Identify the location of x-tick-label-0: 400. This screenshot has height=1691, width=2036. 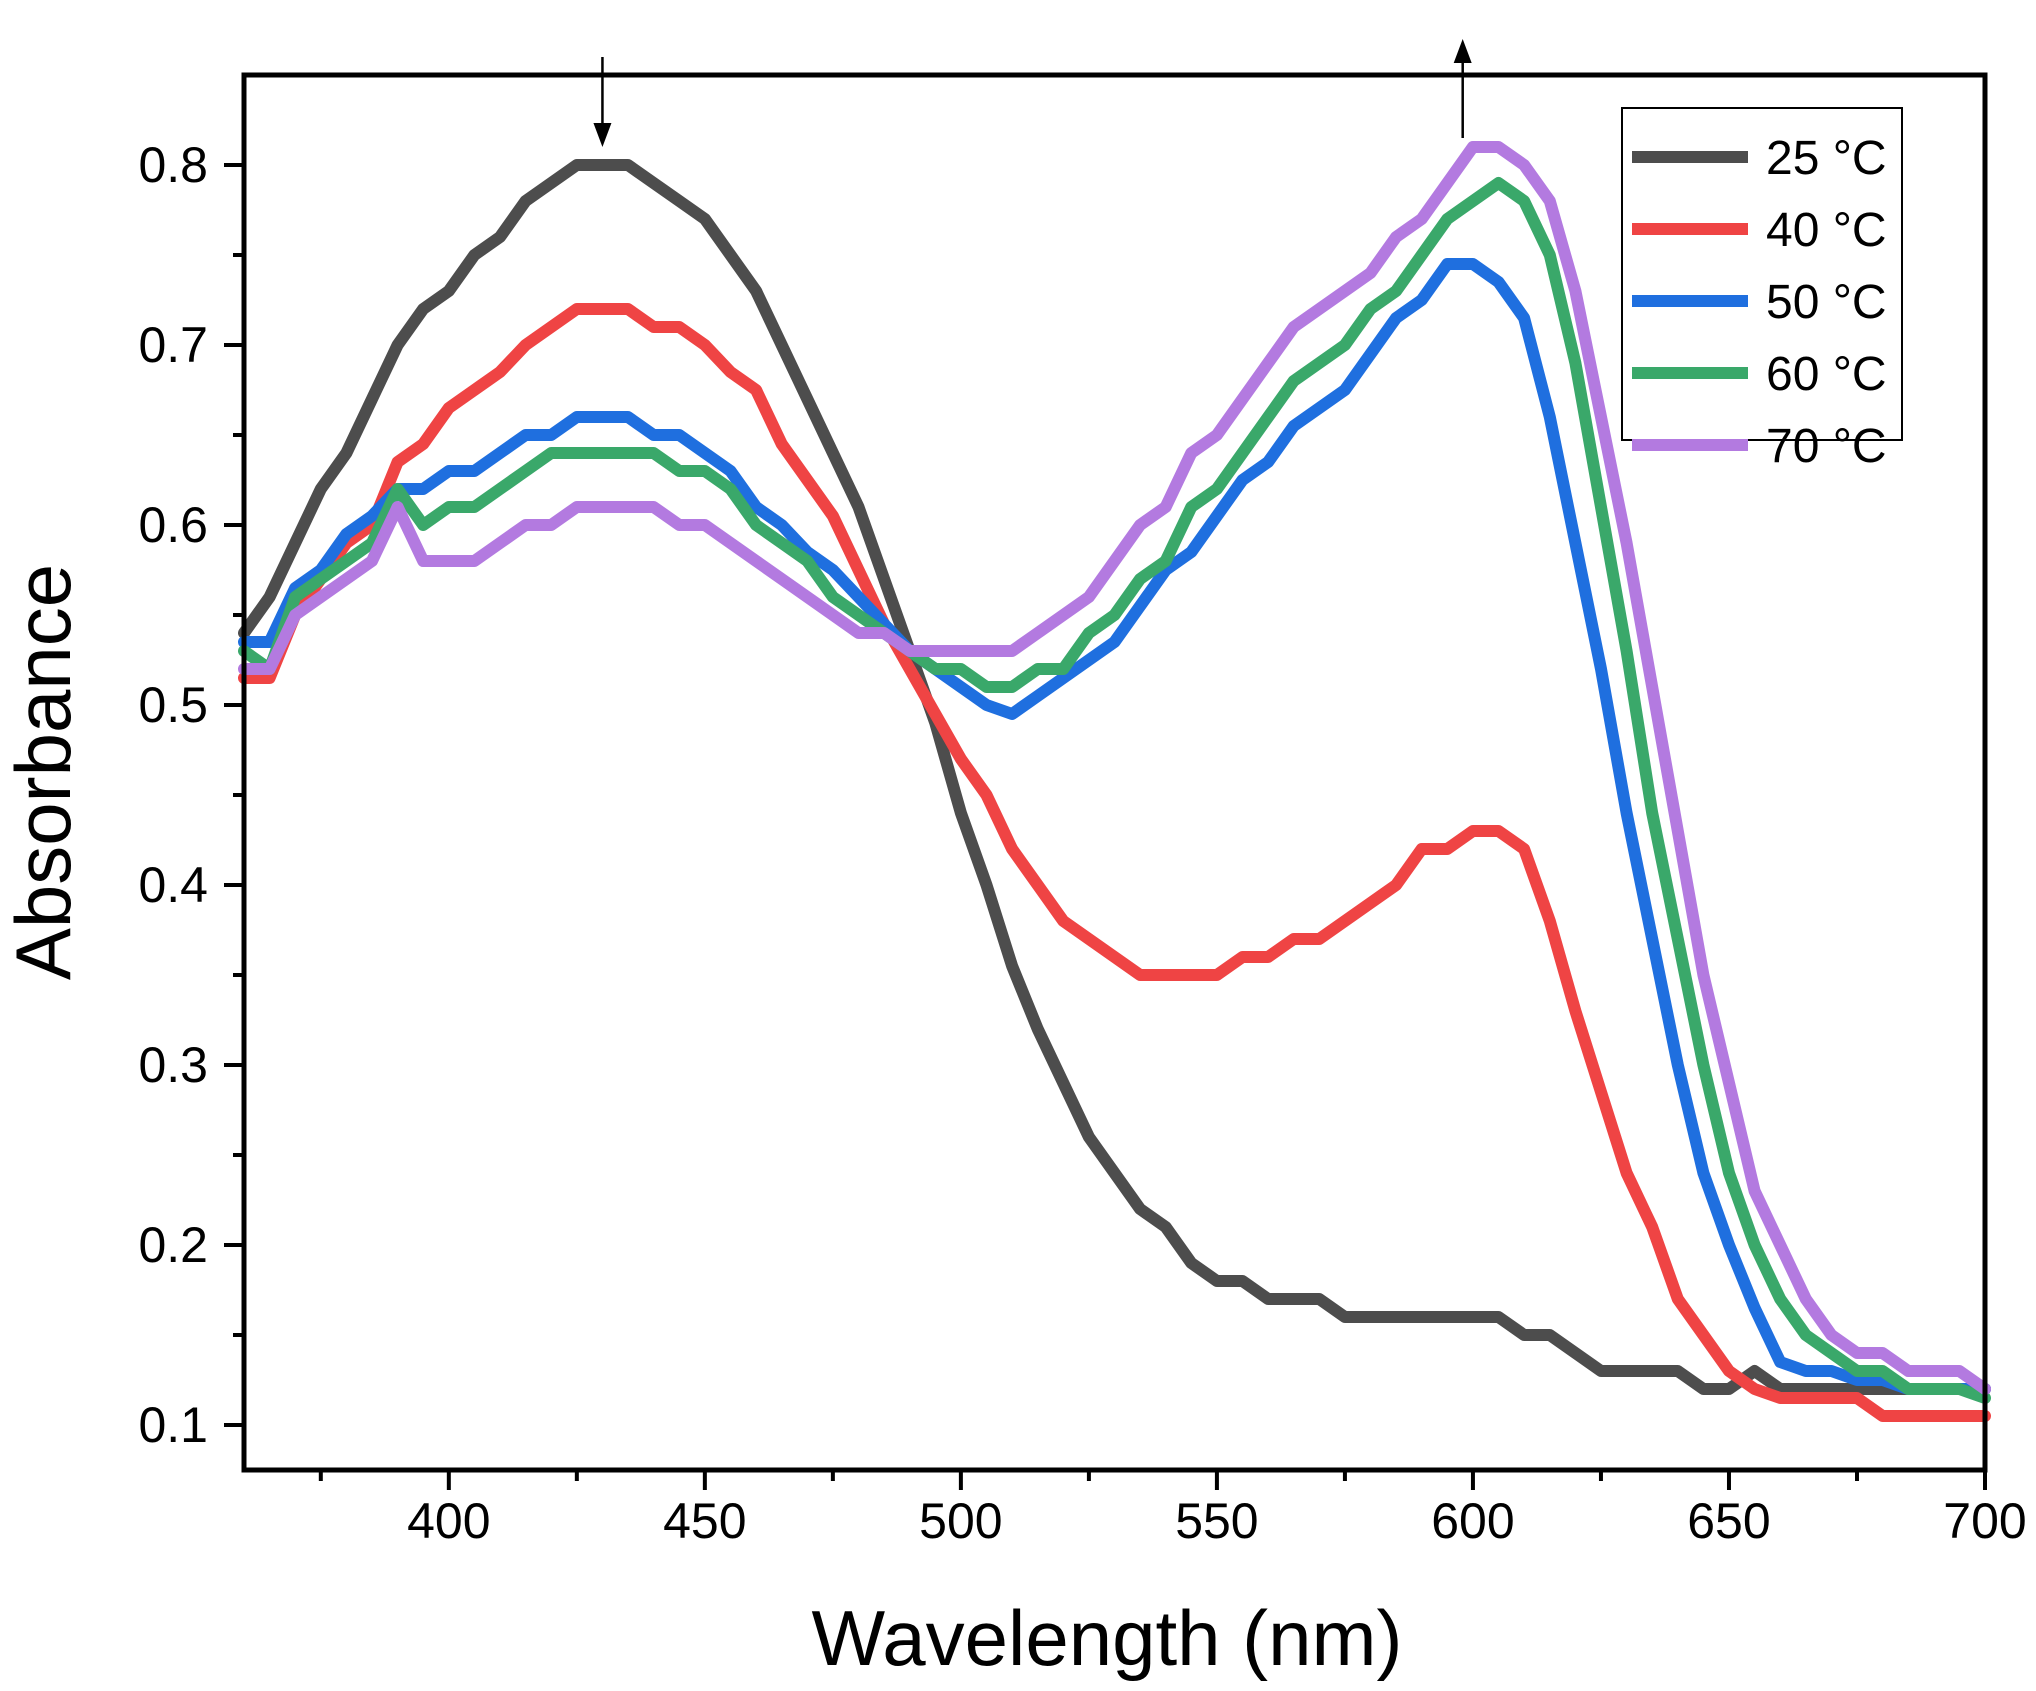
(448, 1521).